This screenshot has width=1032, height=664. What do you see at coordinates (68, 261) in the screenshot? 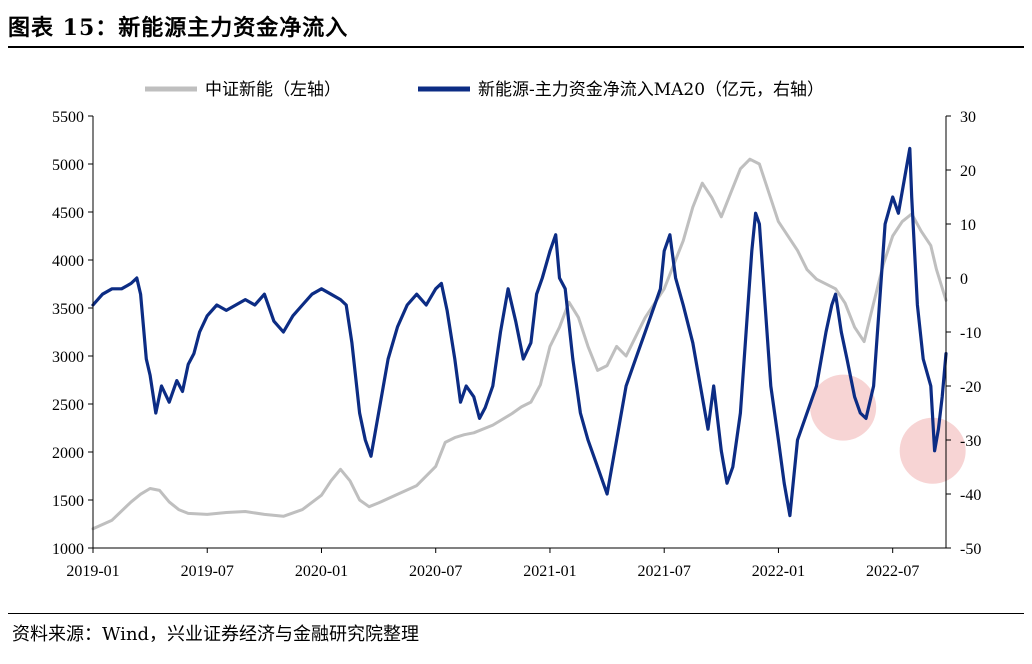
I see `y-left-tick-label: 4000` at bounding box center [68, 261].